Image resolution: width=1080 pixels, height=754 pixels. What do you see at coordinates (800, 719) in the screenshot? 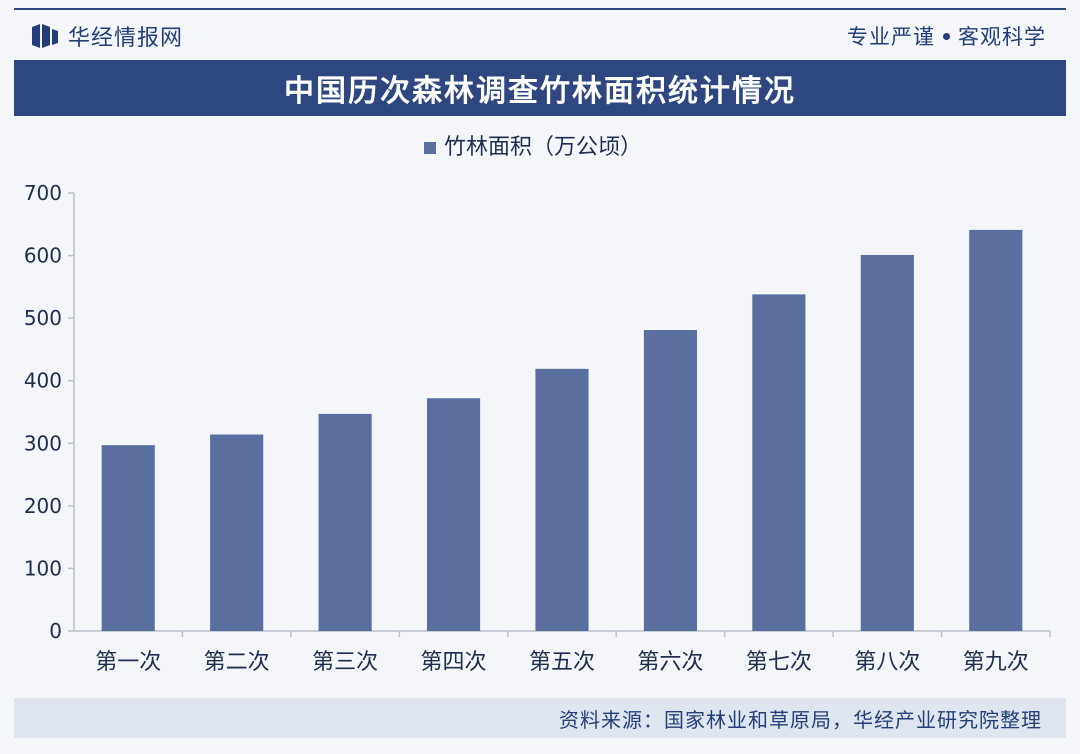
I see `source-note: 资料来源：国家林业和草原局，华经产业研究院整理` at bounding box center [800, 719].